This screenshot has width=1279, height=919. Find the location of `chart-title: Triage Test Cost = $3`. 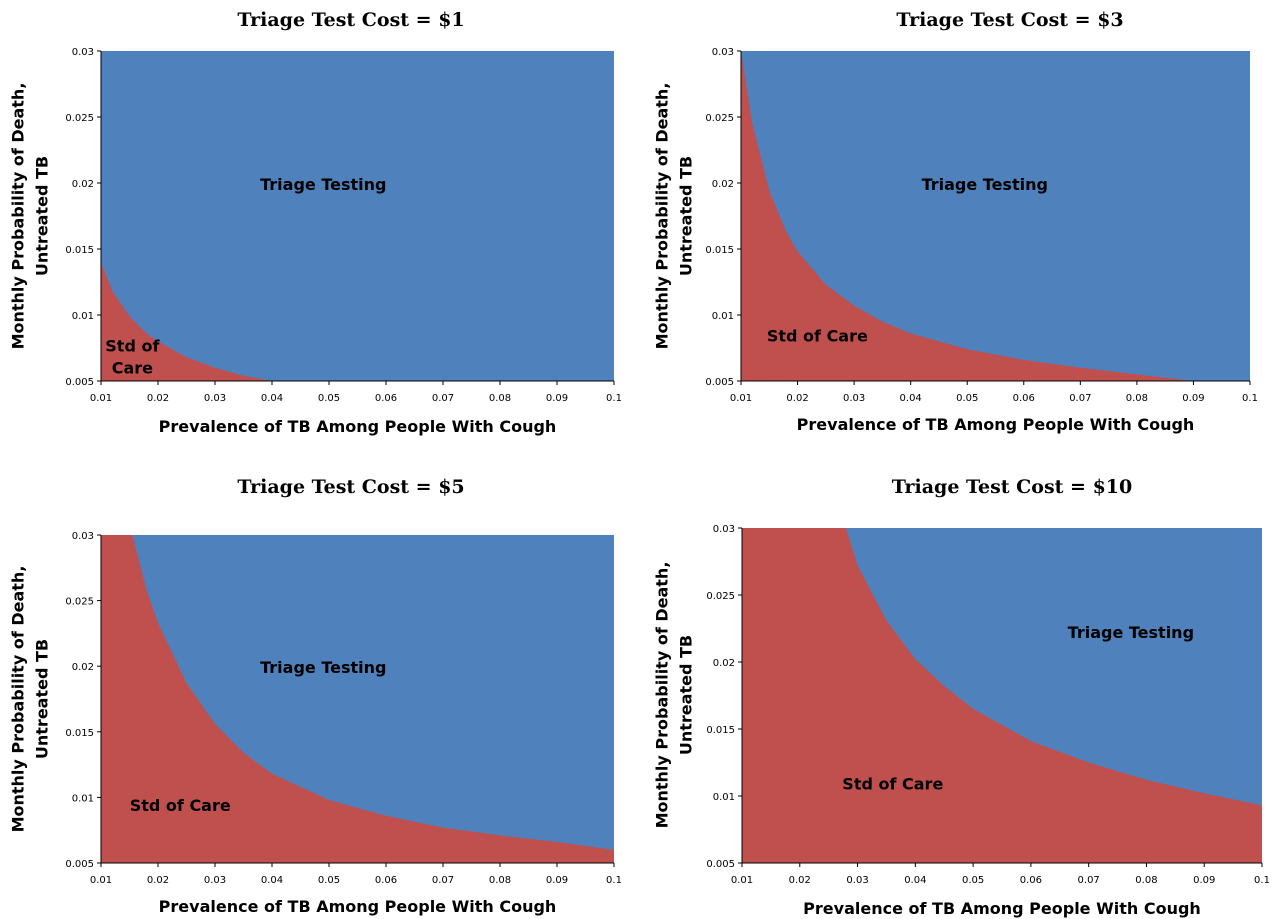

chart-title: Triage Test Cost = $3 is located at coordinates (1009, 20).